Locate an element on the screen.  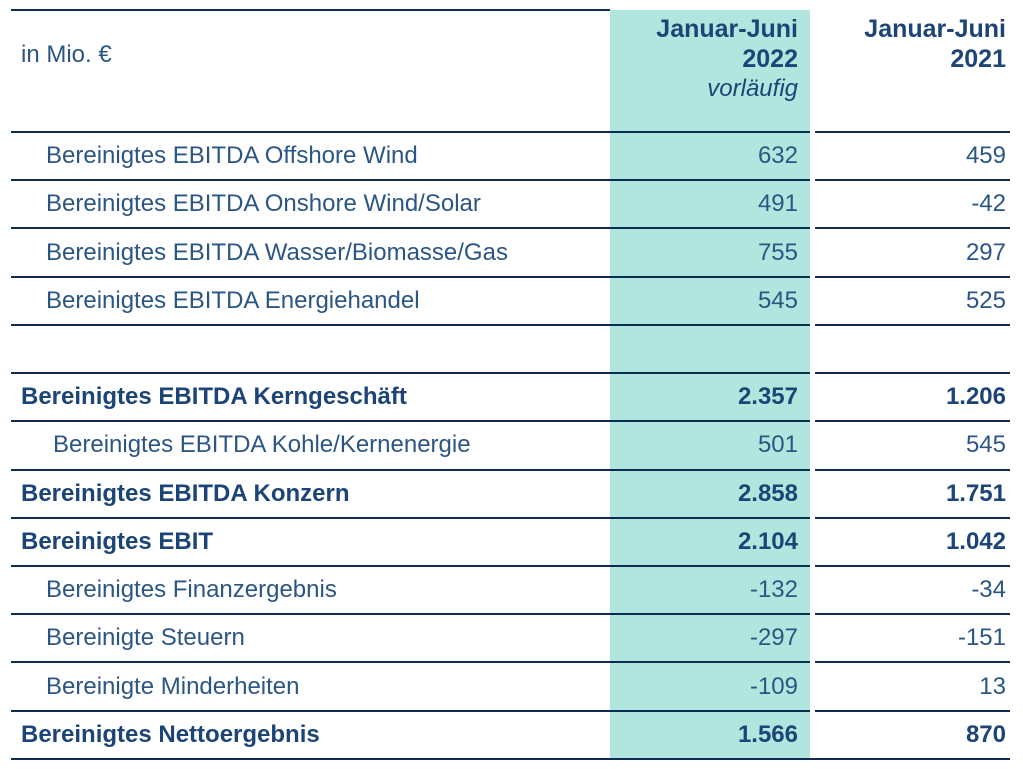
row-value-2022: -132 is located at coordinates (710, 588).